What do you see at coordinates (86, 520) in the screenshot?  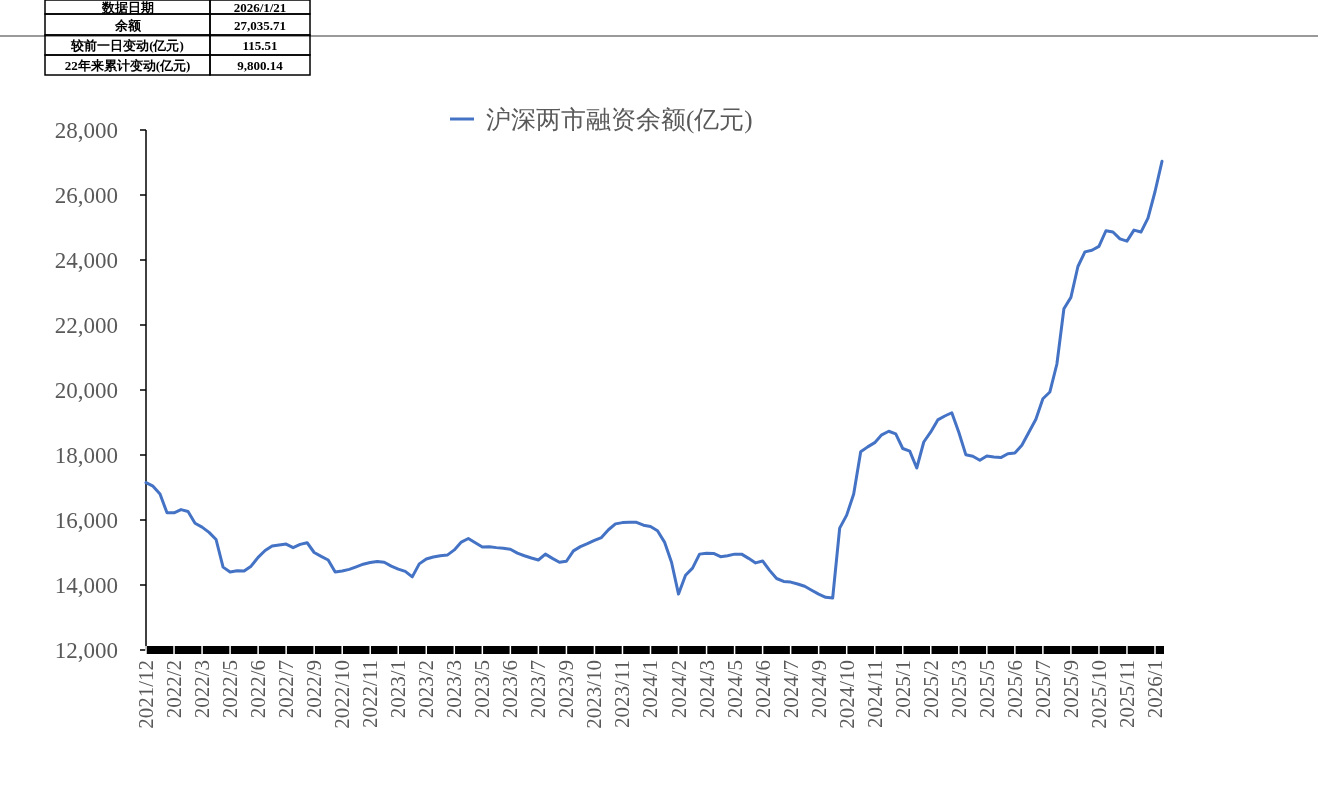 I see `y-tick-label: 16,000` at bounding box center [86, 520].